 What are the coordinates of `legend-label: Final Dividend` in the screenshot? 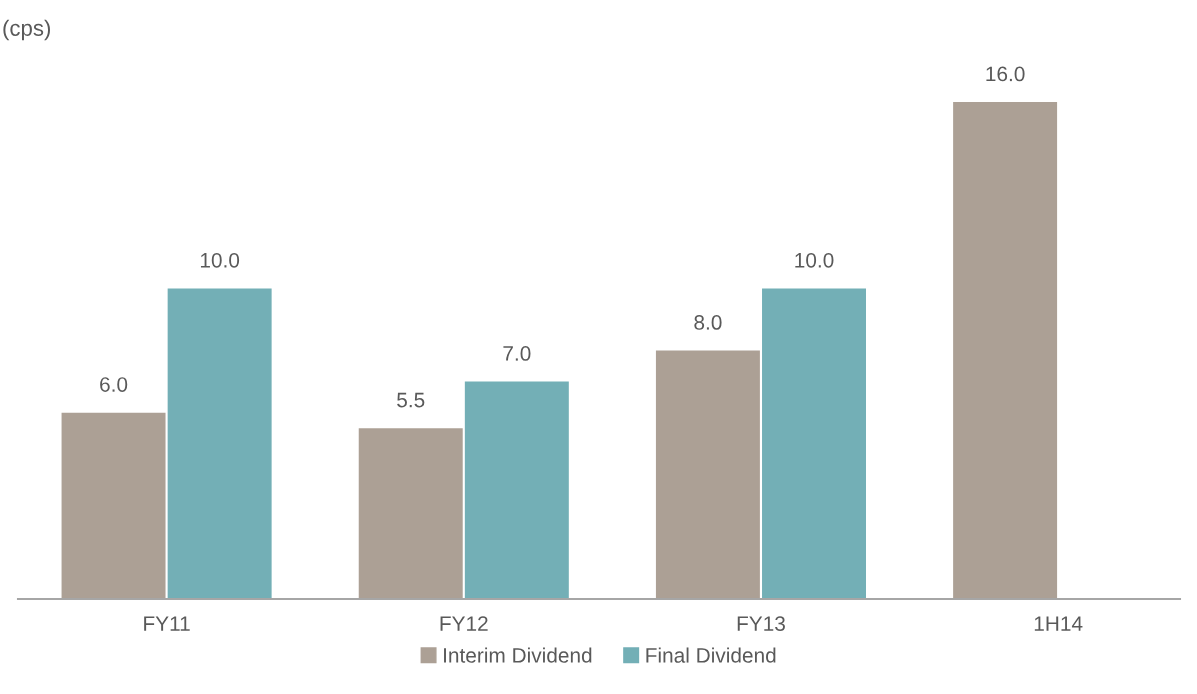 It's located at (711, 655).